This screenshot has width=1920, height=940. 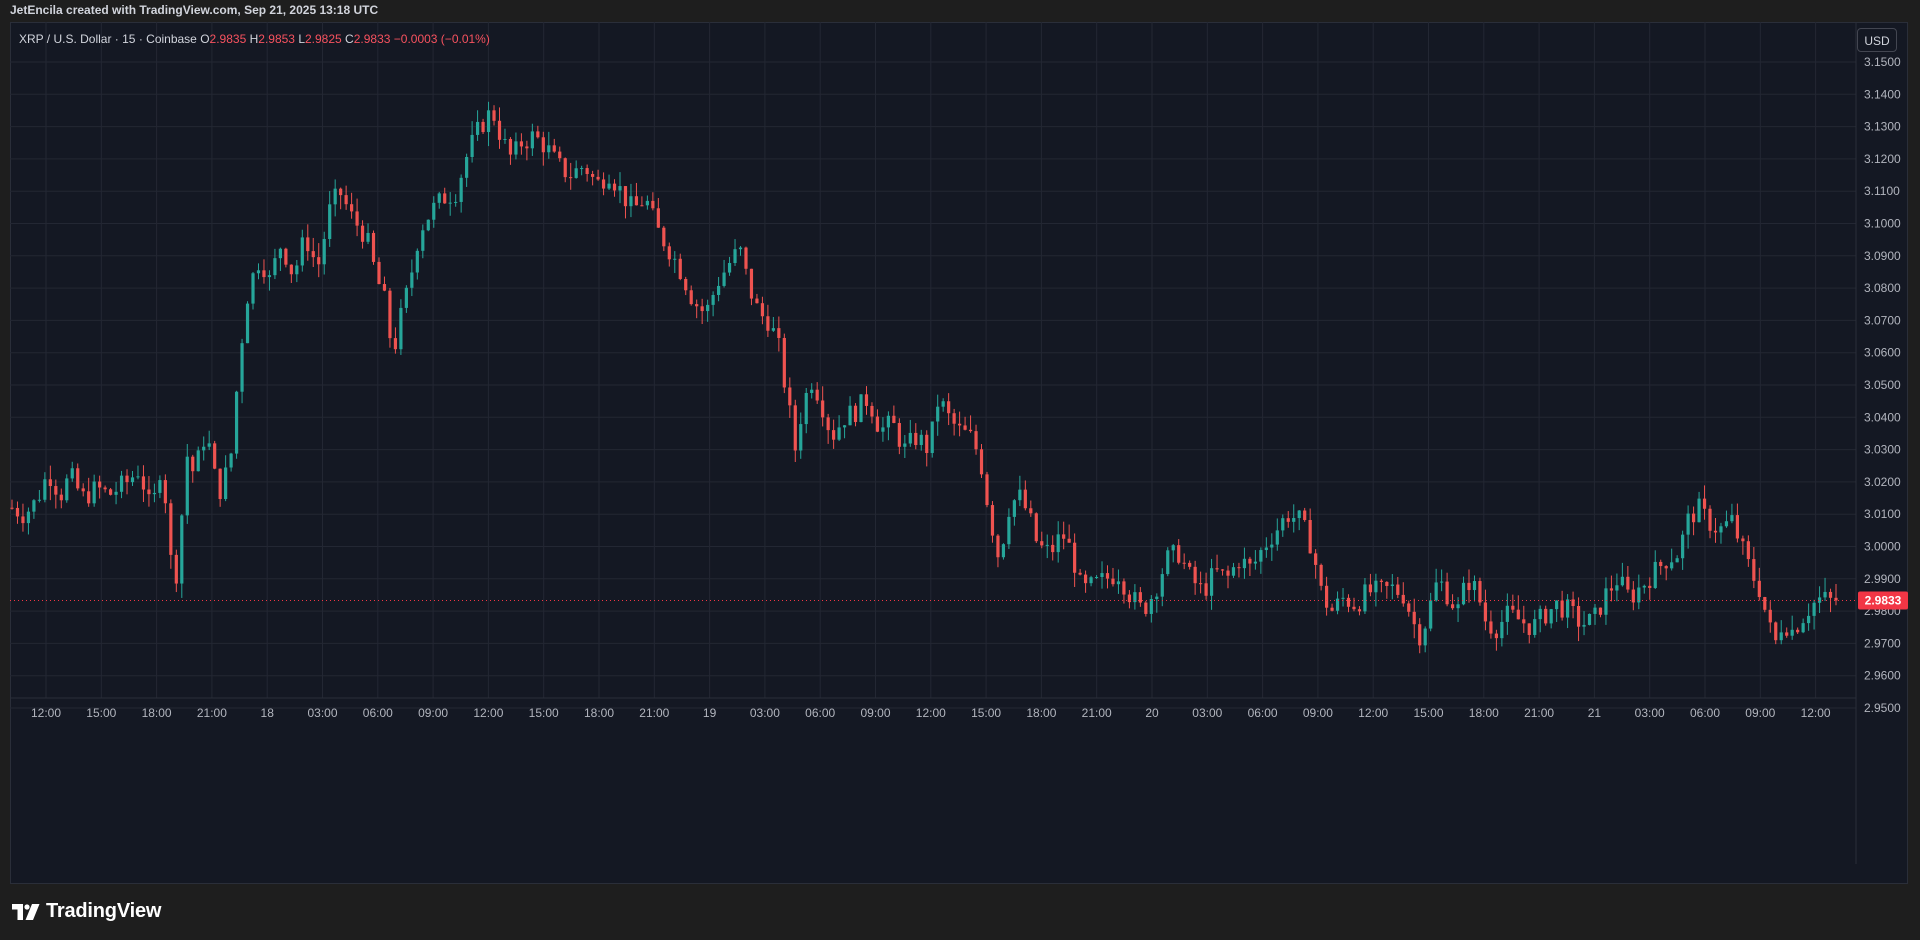 What do you see at coordinates (276, 39) in the screenshot?
I see `high-value: 2.9853` at bounding box center [276, 39].